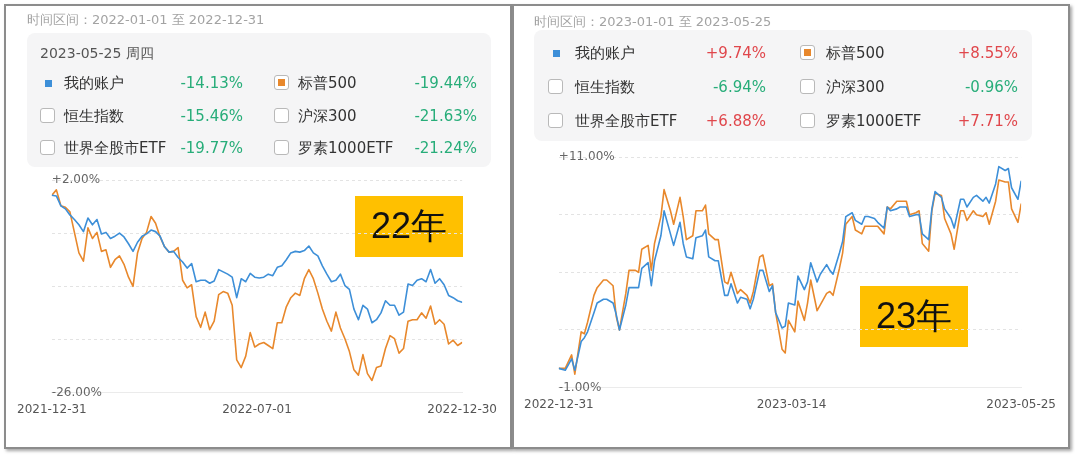 This screenshot has width=1075, height=461. I want to click on text: -19.77%, so click(211, 148).